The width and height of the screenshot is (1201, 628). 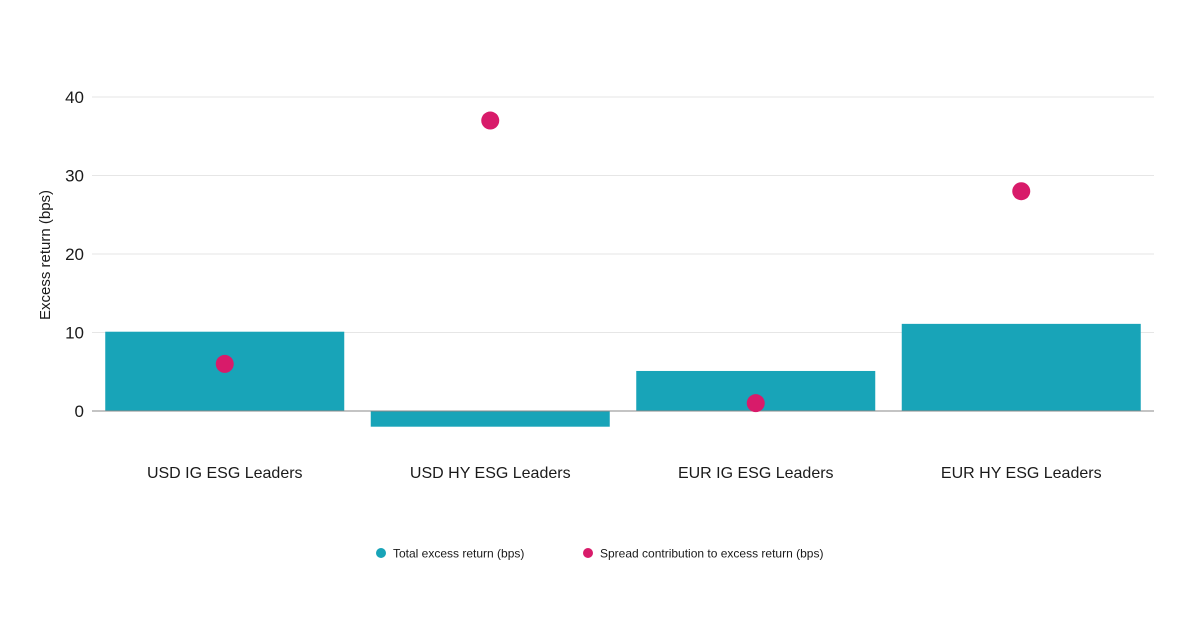 What do you see at coordinates (1021, 473) in the screenshot?
I see `x-category-label: EUR HY ESG Leaders` at bounding box center [1021, 473].